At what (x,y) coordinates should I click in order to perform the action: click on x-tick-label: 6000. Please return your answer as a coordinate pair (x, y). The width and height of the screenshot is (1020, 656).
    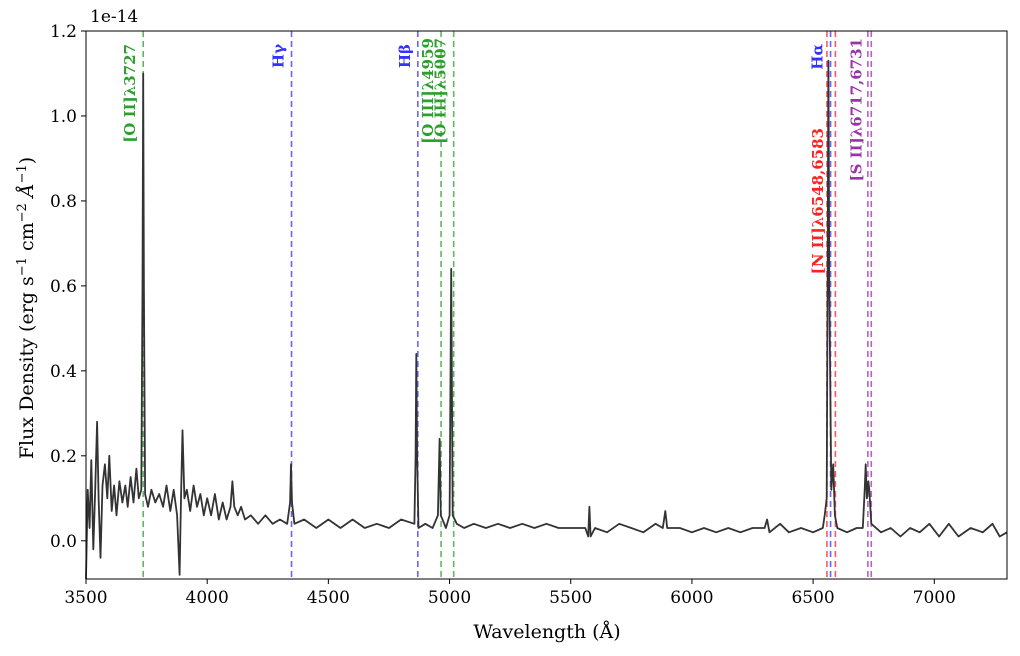
    Looking at the image, I should click on (691, 598).